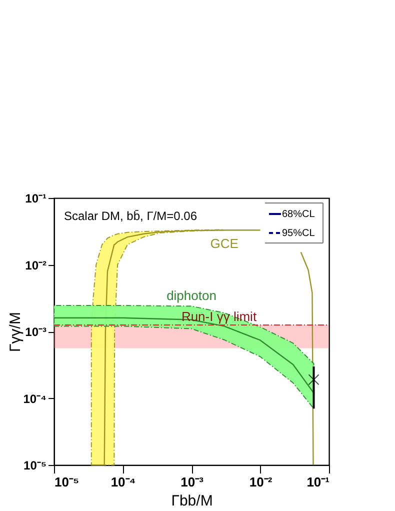  Describe the element at coordinates (67, 482) in the screenshot. I see `x-tick-label: 10⁻⁵` at that location.